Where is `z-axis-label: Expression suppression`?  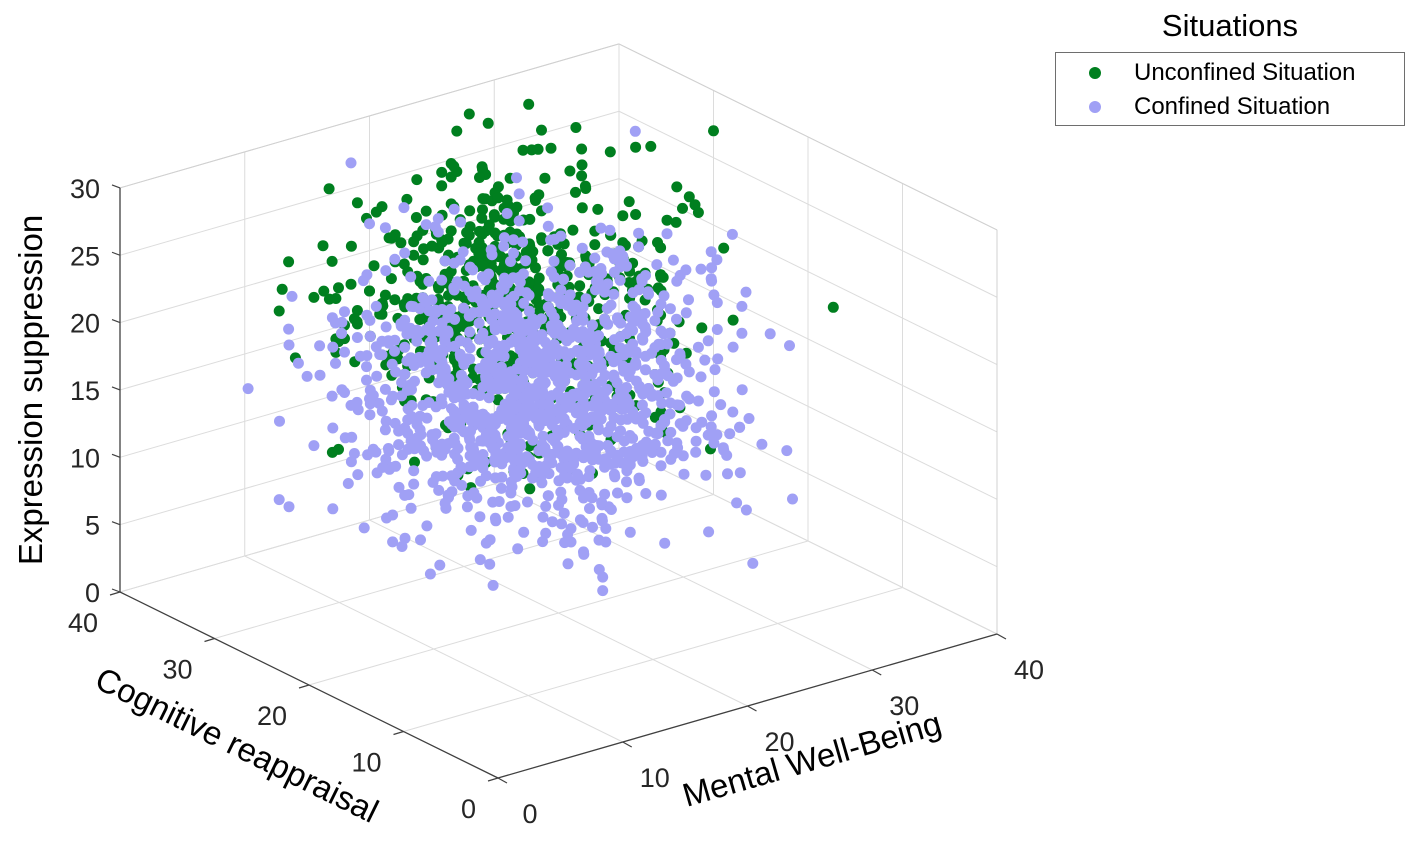
z-axis-label: Expression suppression is located at coordinates (30, 390).